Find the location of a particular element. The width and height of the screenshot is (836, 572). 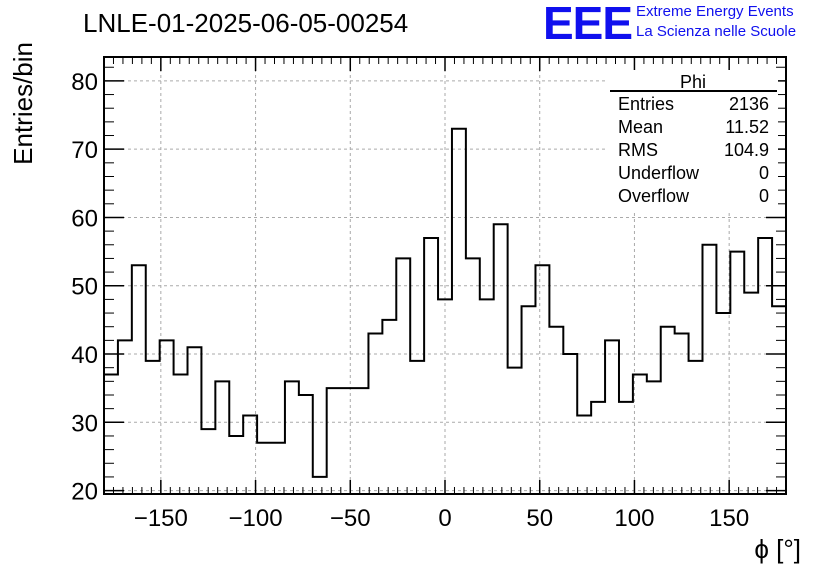

y-tick-label: 40 is located at coordinates (84, 355).